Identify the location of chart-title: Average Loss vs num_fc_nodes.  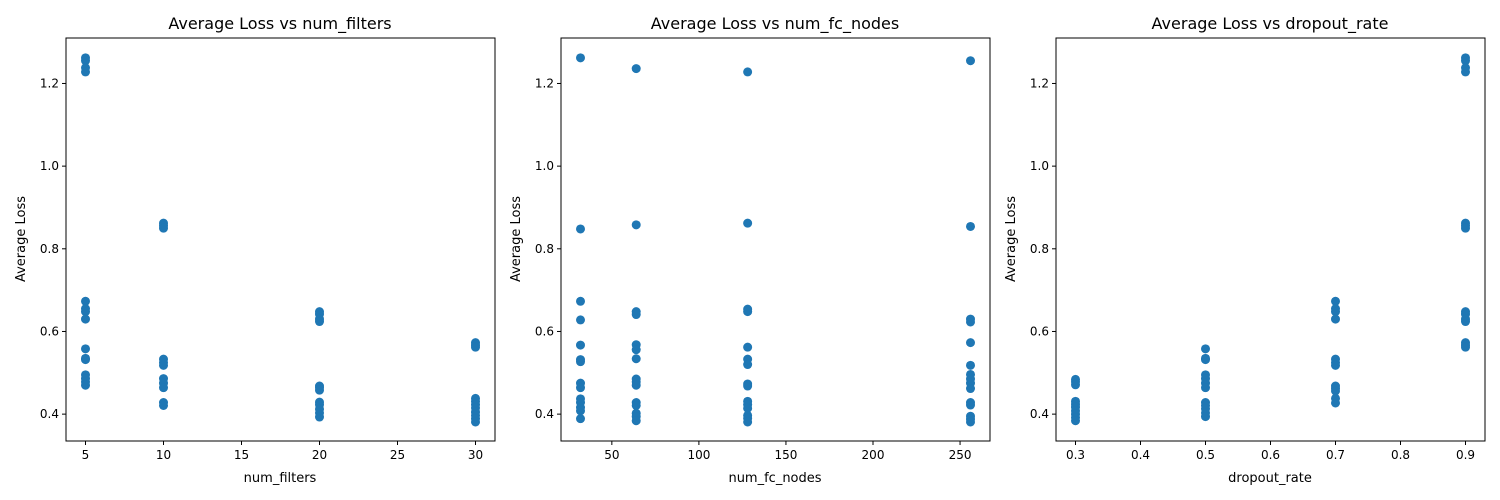
(775, 24).